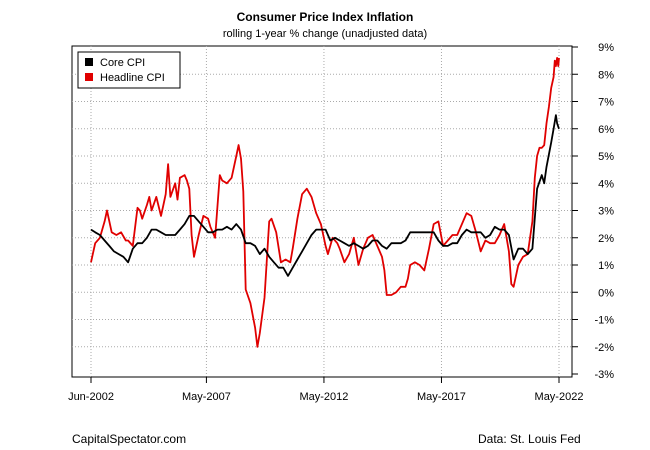 The image size is (650, 450). What do you see at coordinates (606, 184) in the screenshot?
I see `y-tick-label: 4%` at bounding box center [606, 184].